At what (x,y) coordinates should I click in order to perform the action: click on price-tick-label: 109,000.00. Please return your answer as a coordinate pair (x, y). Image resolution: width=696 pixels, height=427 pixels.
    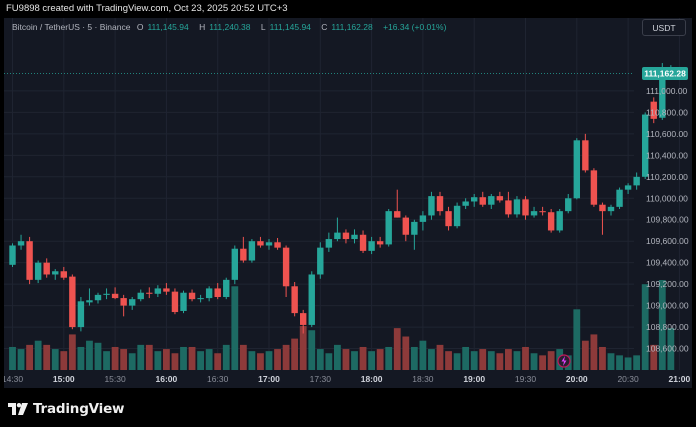
    Looking at the image, I should click on (667, 306).